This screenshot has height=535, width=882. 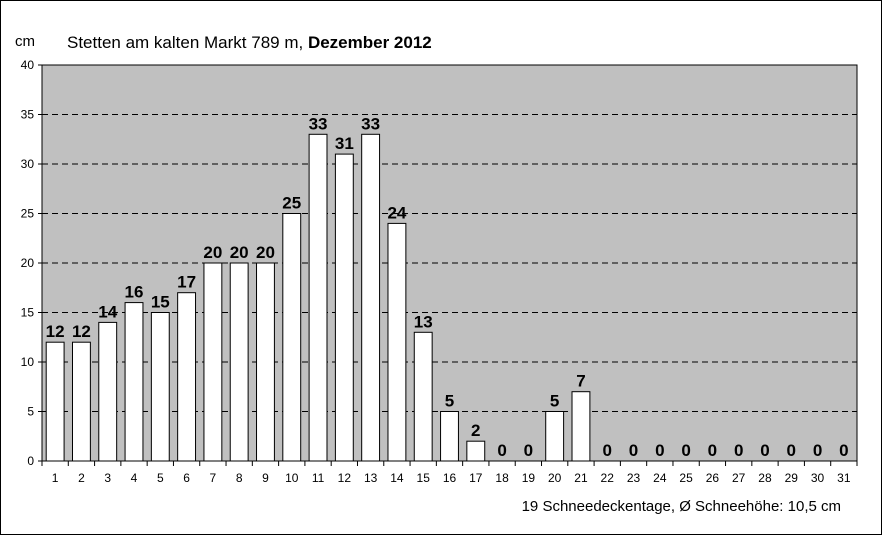 What do you see at coordinates (713, 478) in the screenshot?
I see `x-tick-label: 26` at bounding box center [713, 478].